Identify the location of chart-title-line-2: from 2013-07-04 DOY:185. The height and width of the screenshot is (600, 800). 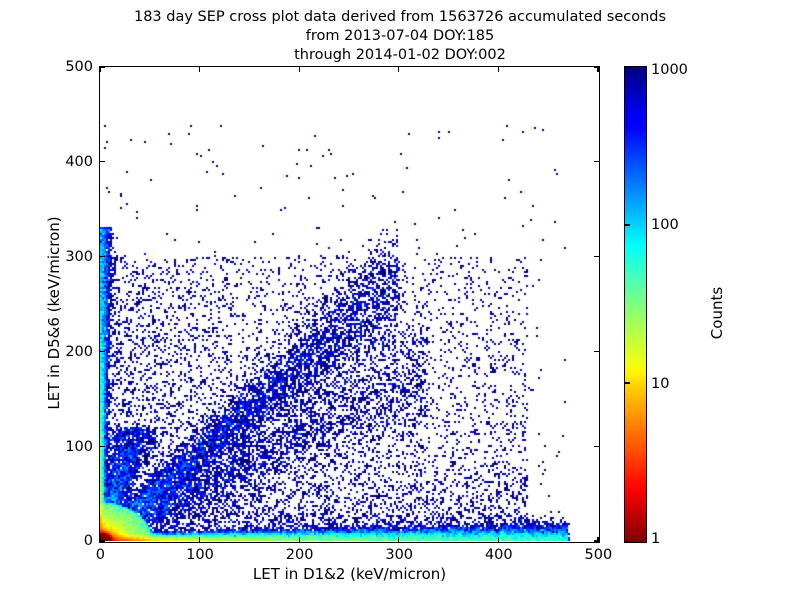
(400, 36).